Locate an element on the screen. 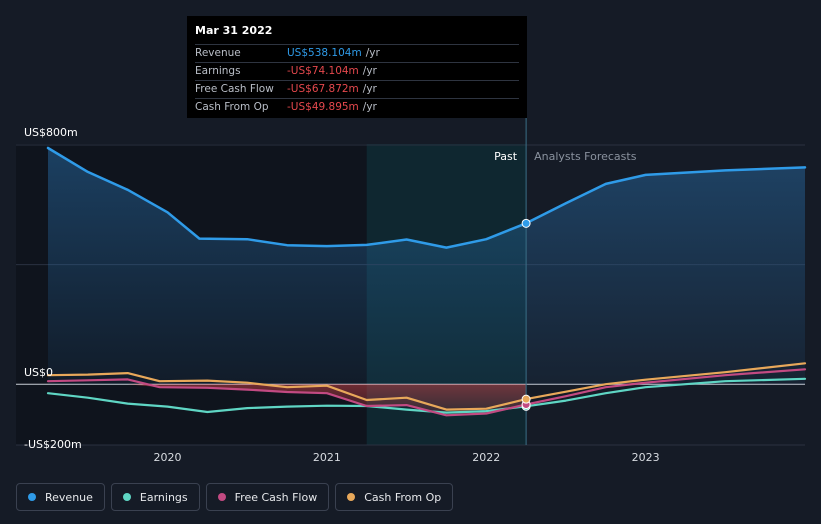 This screenshot has width=821, height=524. tooltip-row-revenue: Revenue US$538.104m /yr is located at coordinates (357, 53).